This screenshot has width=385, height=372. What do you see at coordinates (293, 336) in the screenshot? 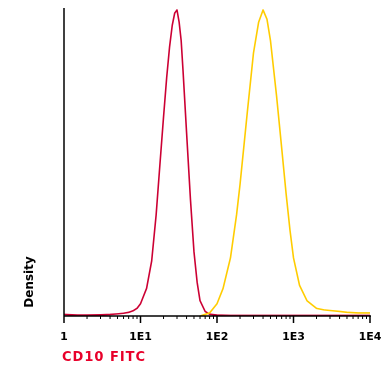
I see `x-tick-label: 1E3` at bounding box center [293, 336].